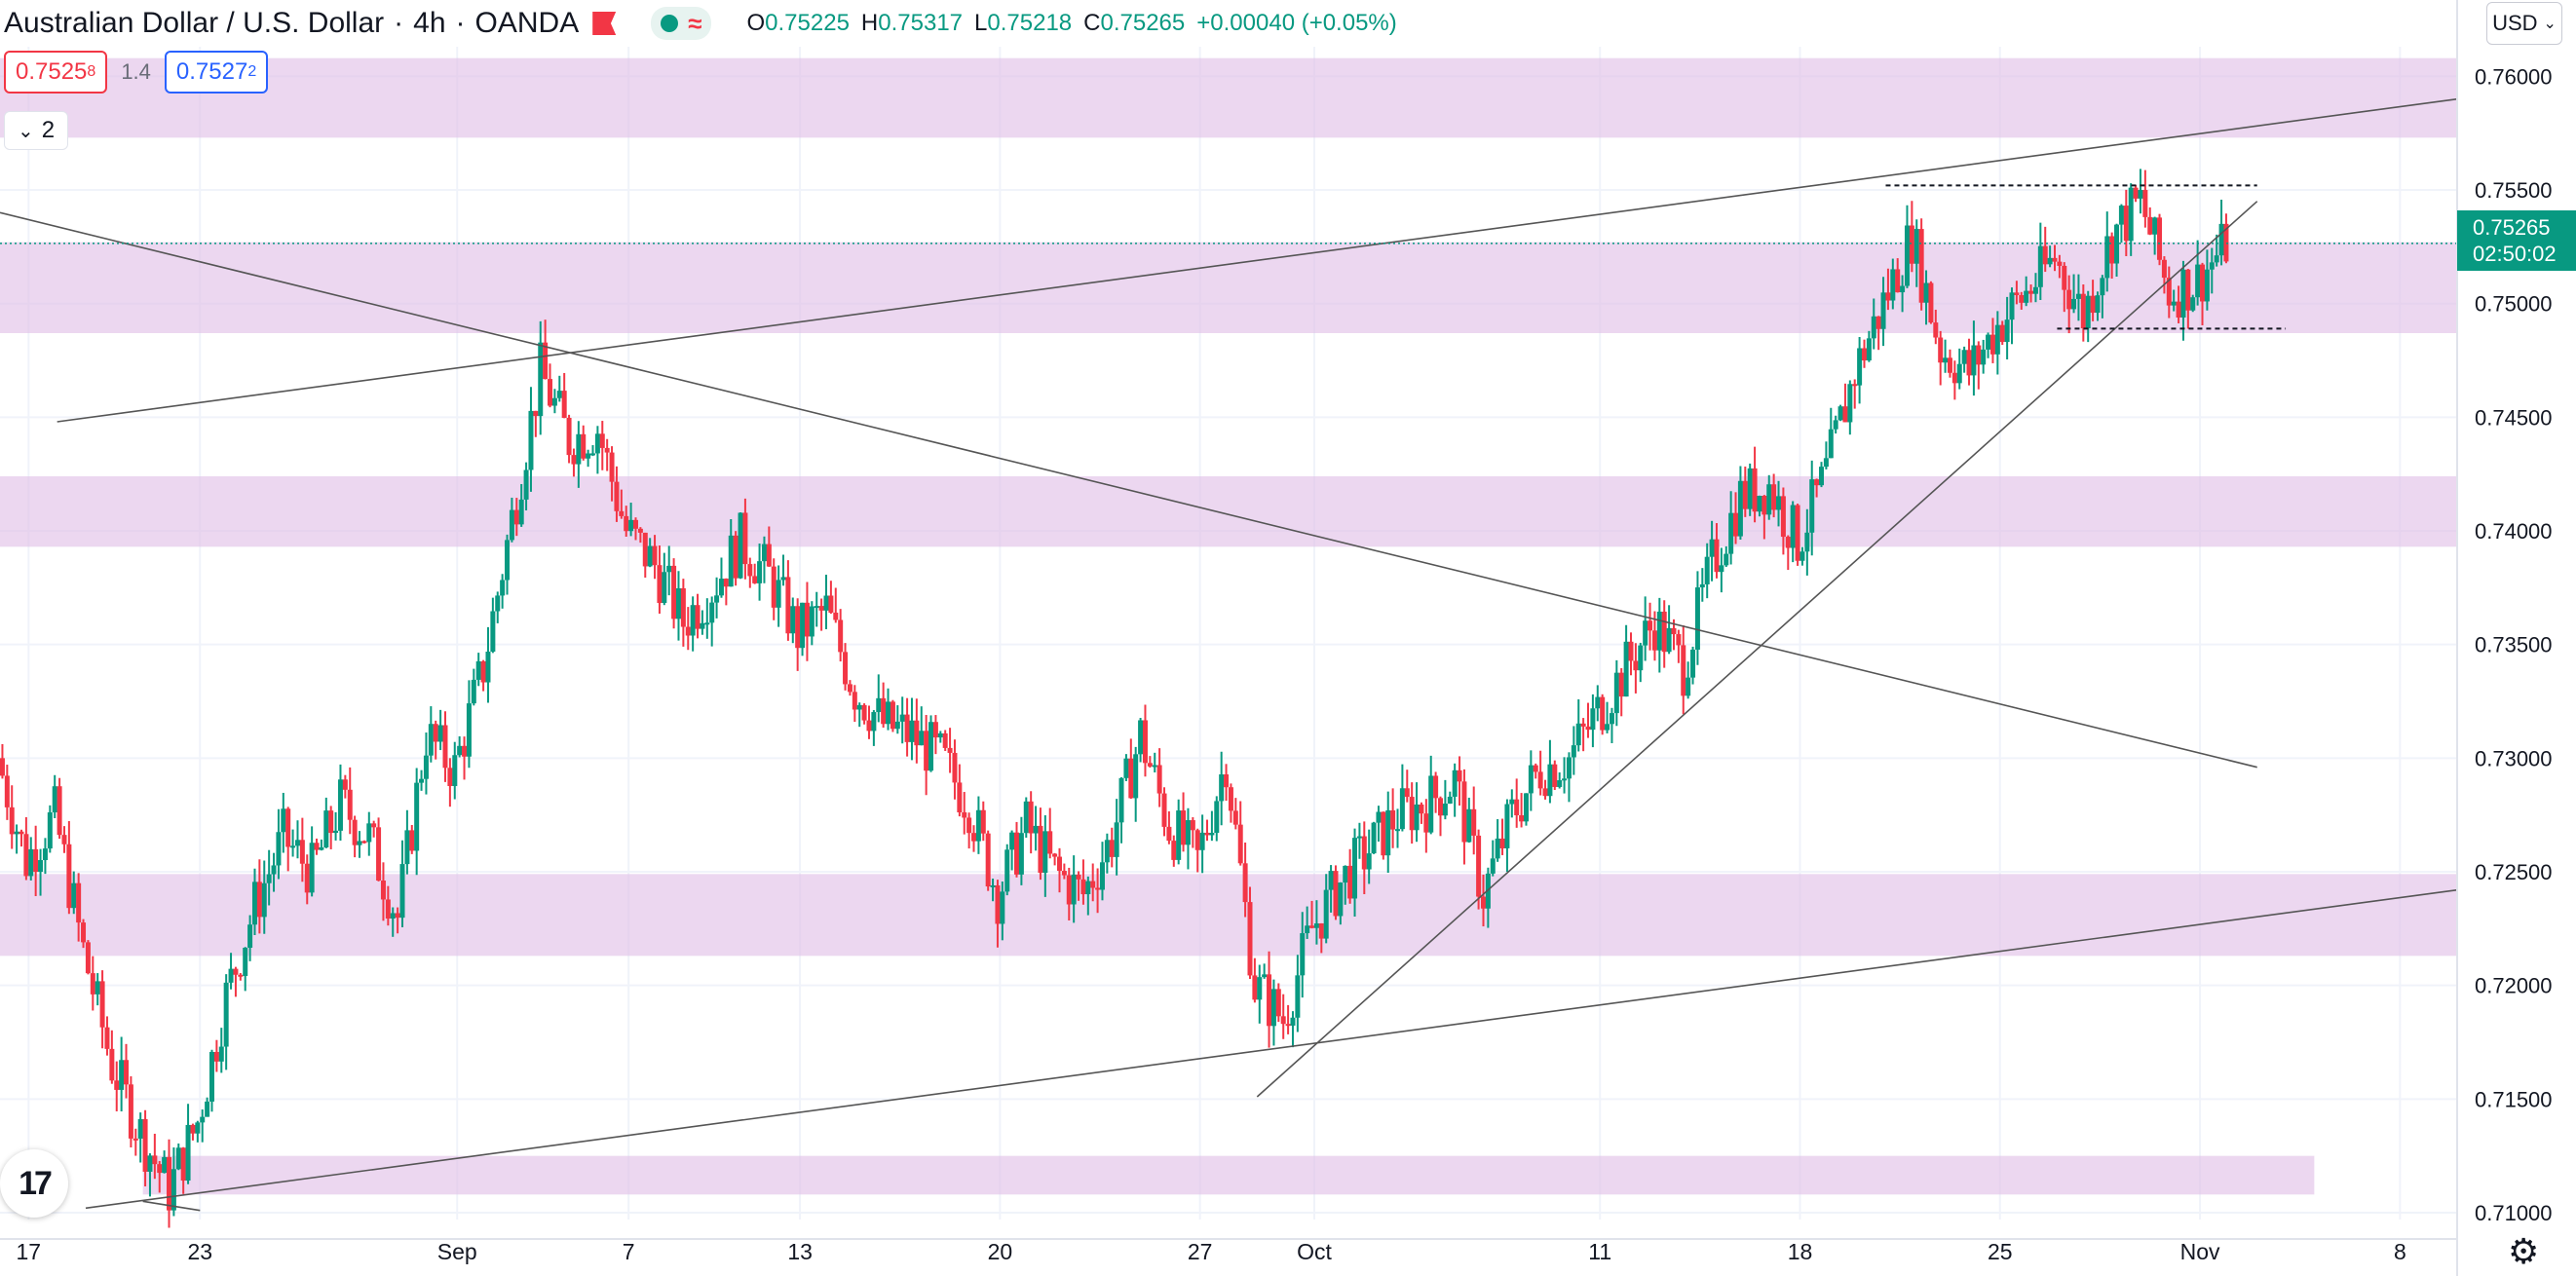 The height and width of the screenshot is (1276, 2576). What do you see at coordinates (2515, 254) in the screenshot?
I see `bar-countdown: 02:50:02` at bounding box center [2515, 254].